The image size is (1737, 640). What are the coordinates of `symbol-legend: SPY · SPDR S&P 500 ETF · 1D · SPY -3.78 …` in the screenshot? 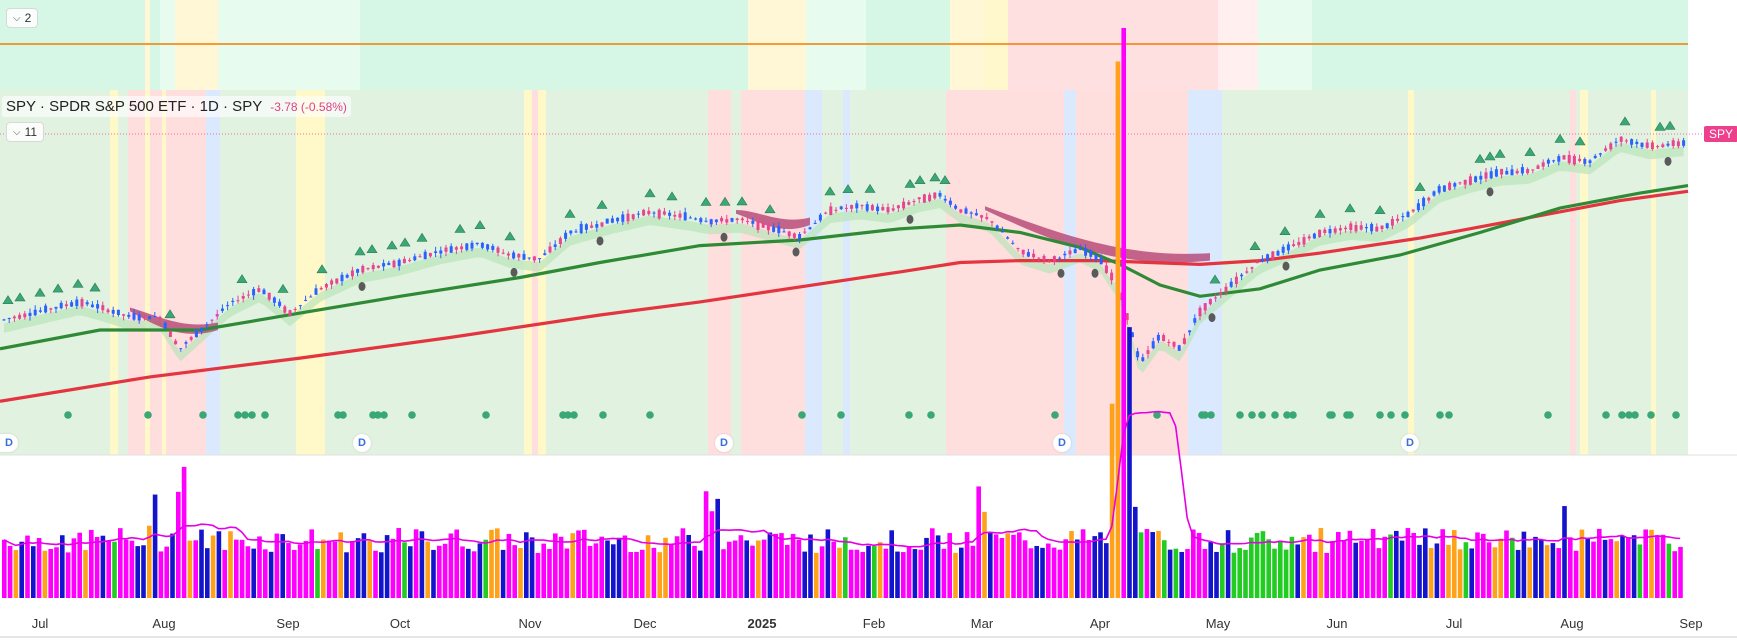 It's located at (176, 106).